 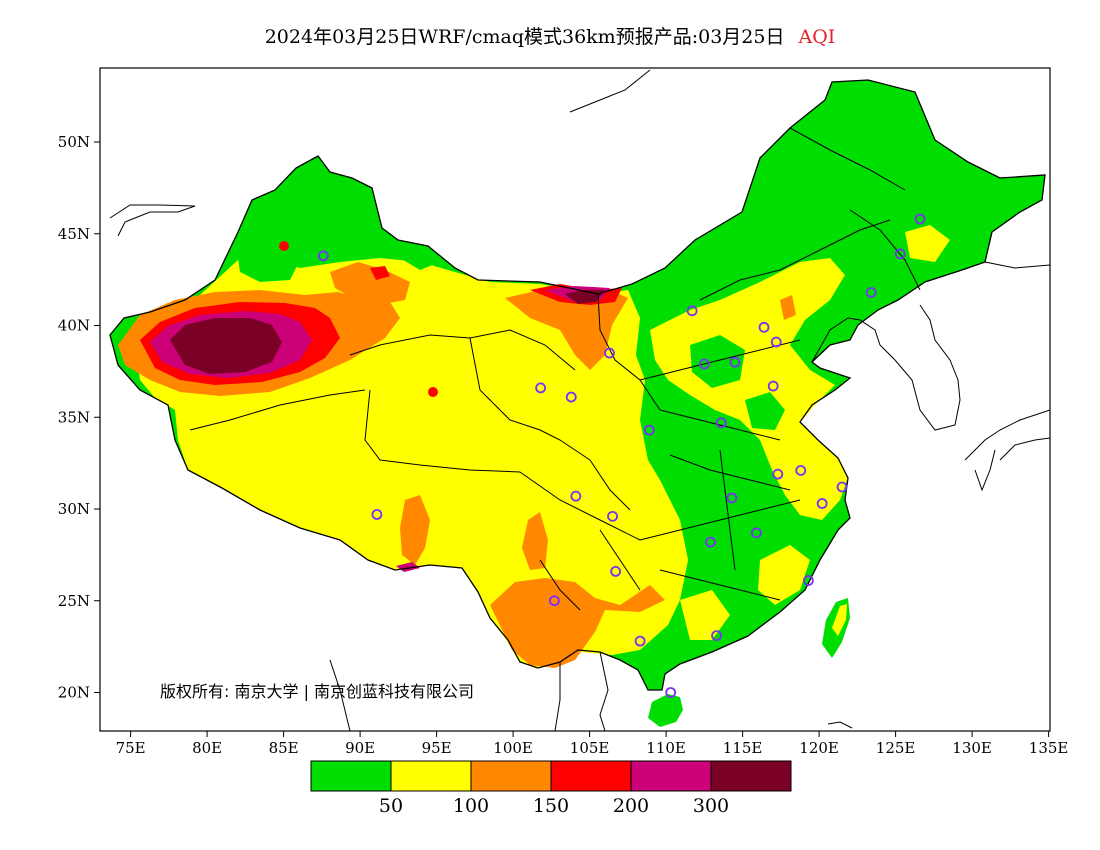 I want to click on lon-tick-label: 120E, so click(x=819, y=748).